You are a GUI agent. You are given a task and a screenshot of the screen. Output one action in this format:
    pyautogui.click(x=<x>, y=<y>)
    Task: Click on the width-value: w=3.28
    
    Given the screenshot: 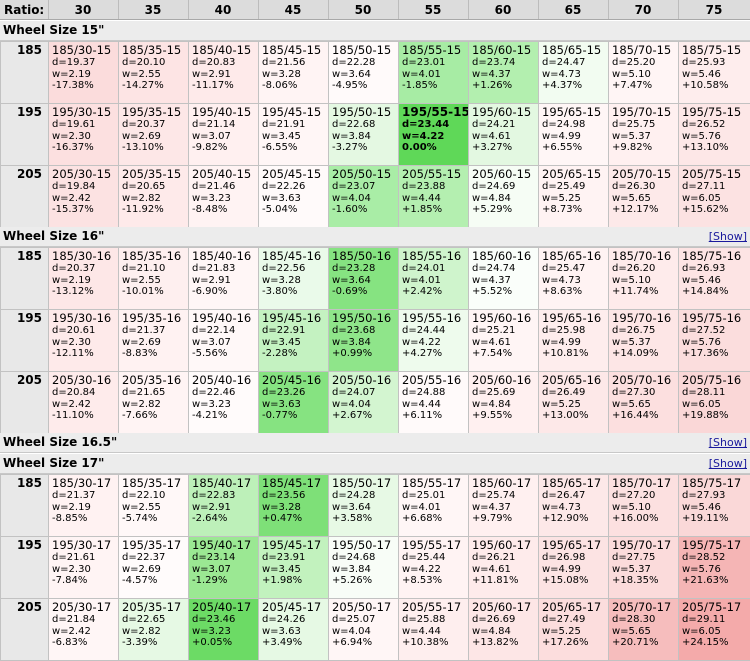 What is the action you would take?
    pyautogui.click(x=294, y=508)
    